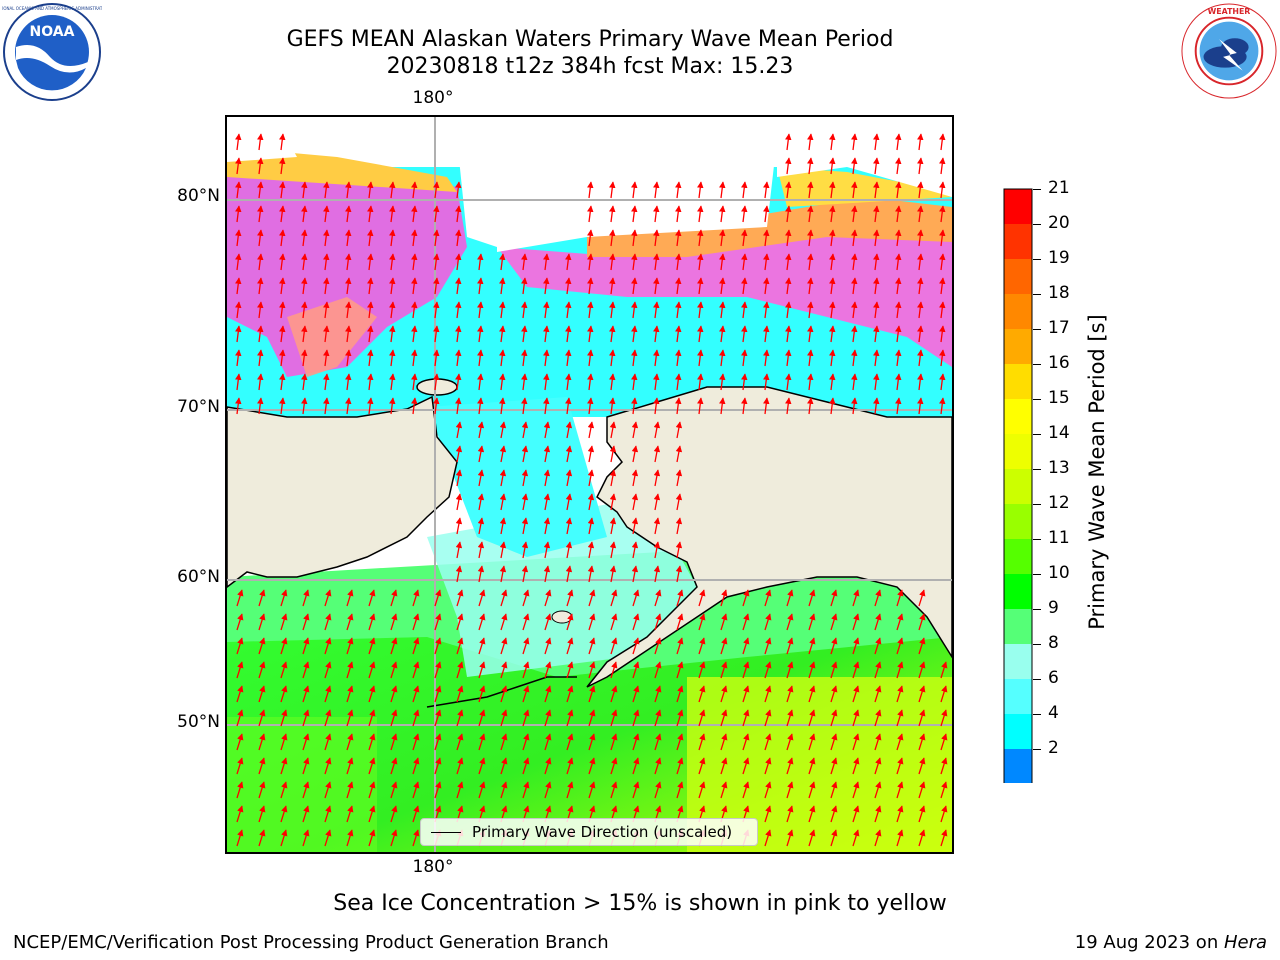 The width and height of the screenshot is (1280, 960). What do you see at coordinates (1229, 51) in the screenshot?
I see `nws-logo: WEATHER` at bounding box center [1229, 51].